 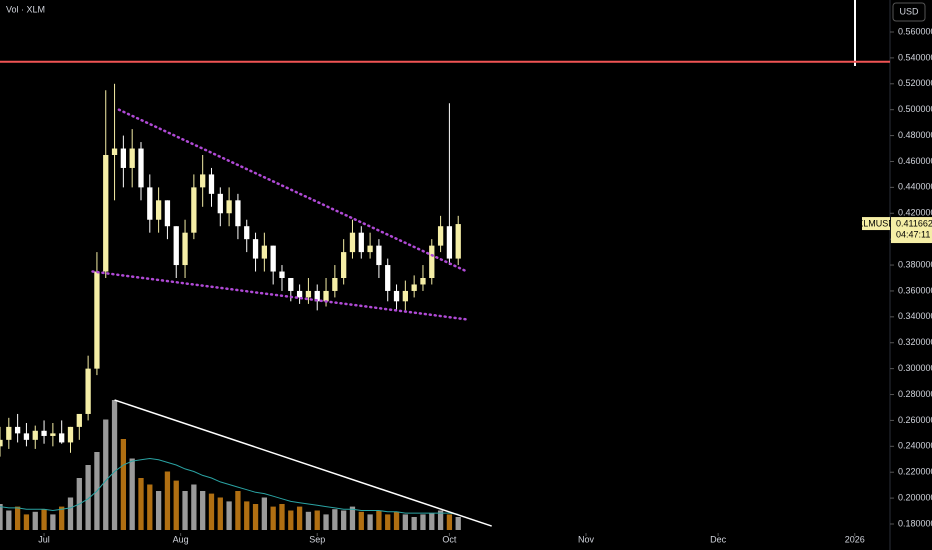 I want to click on symbol-label: XLMUSD, so click(x=876, y=223).